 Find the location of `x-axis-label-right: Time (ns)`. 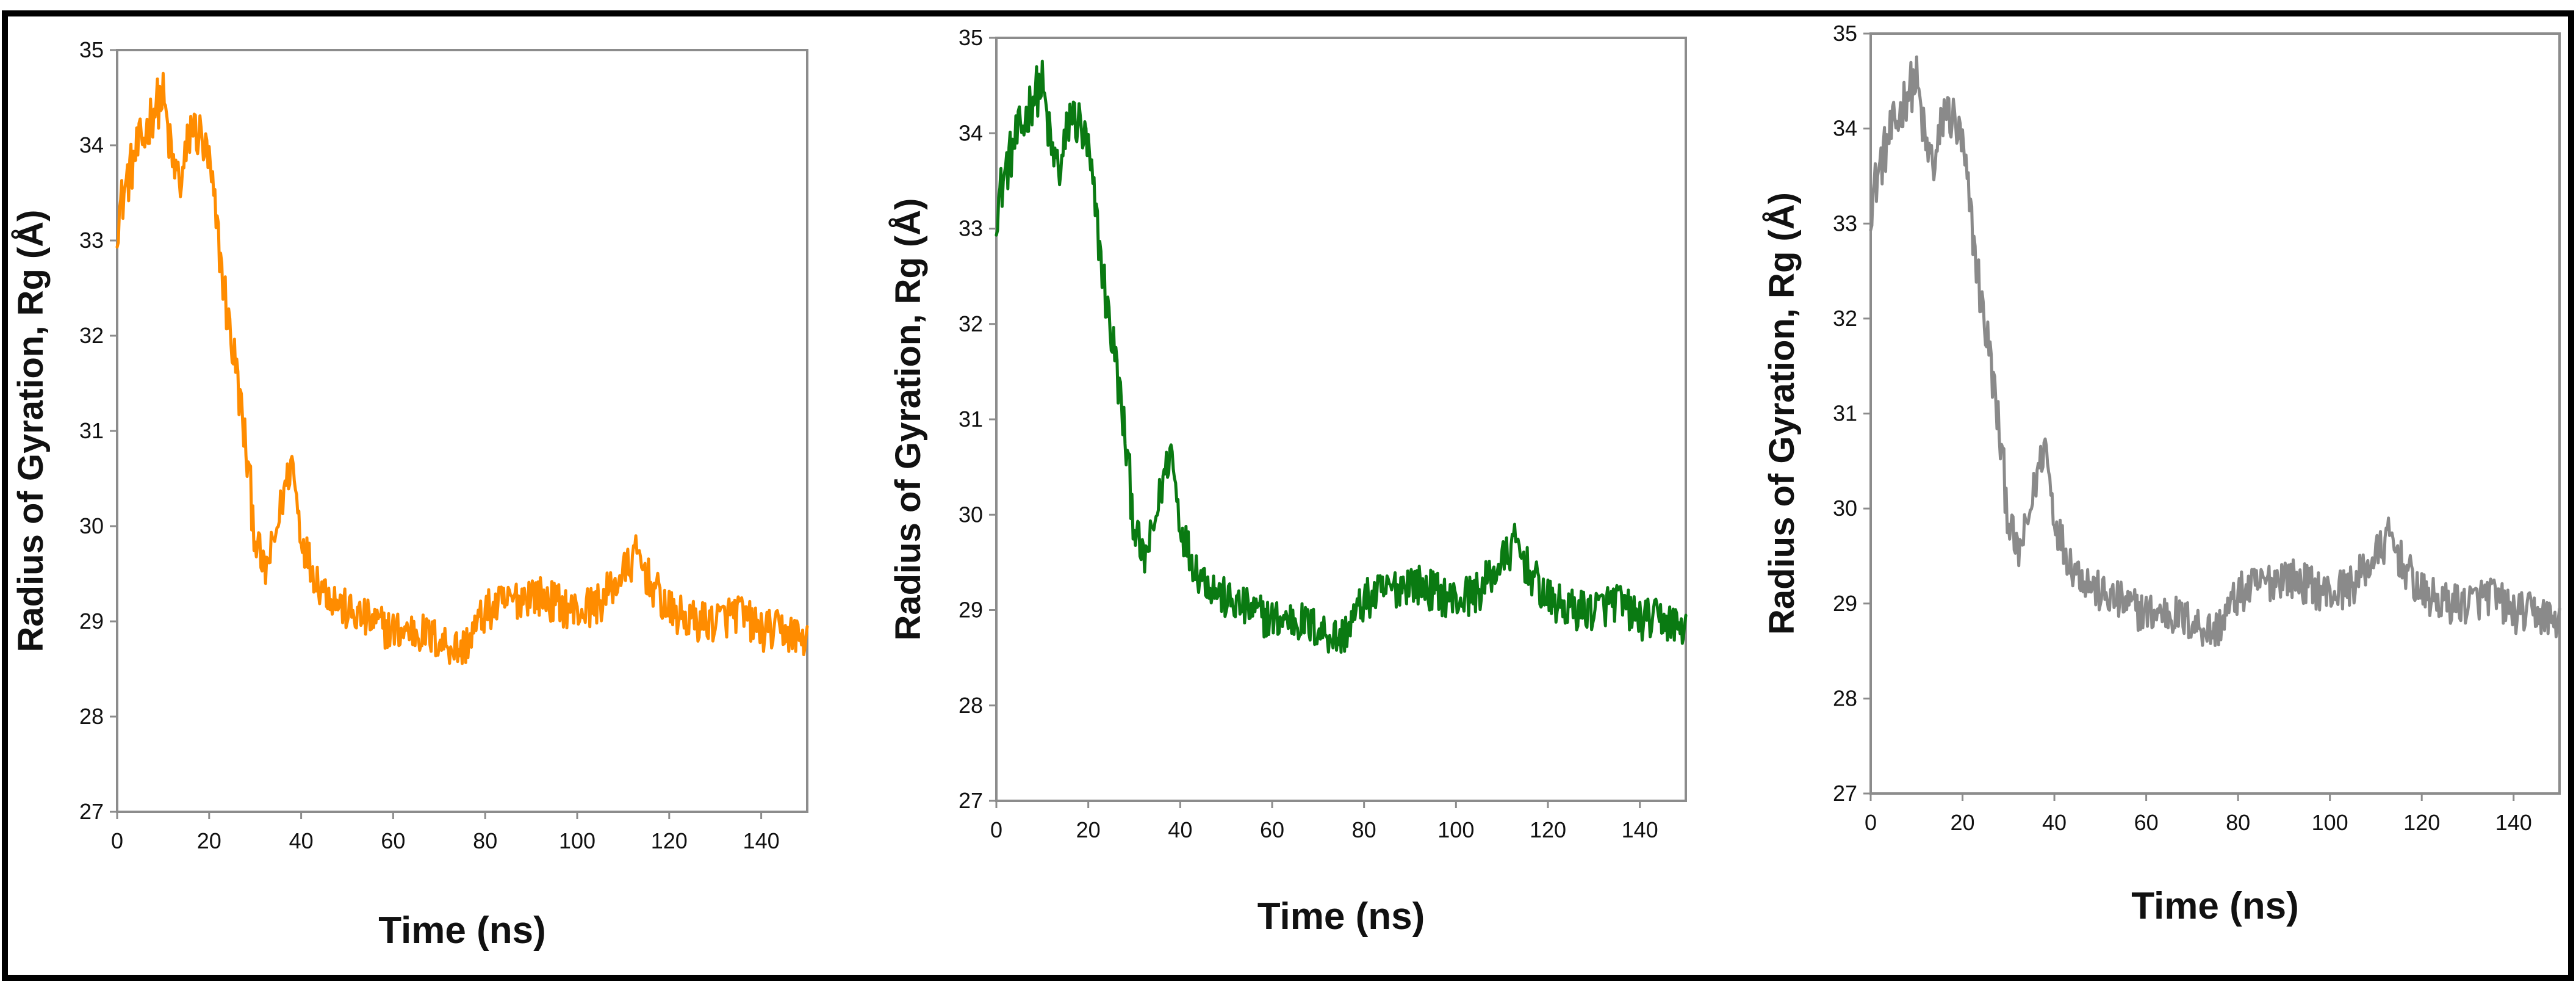

x-axis-label-right: Time (ns) is located at coordinates (2214, 906).